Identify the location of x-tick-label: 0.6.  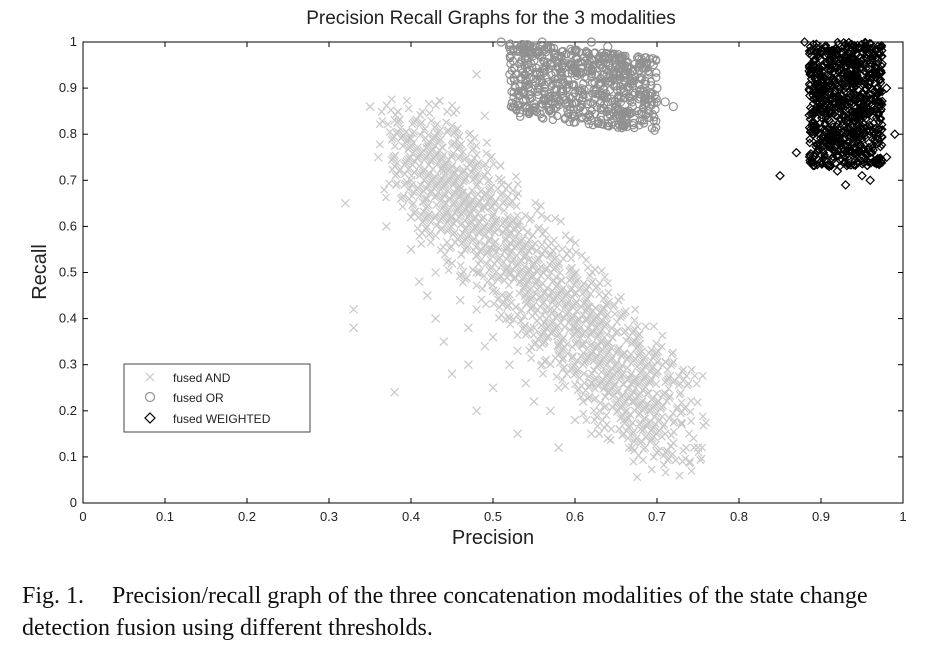
(575, 516).